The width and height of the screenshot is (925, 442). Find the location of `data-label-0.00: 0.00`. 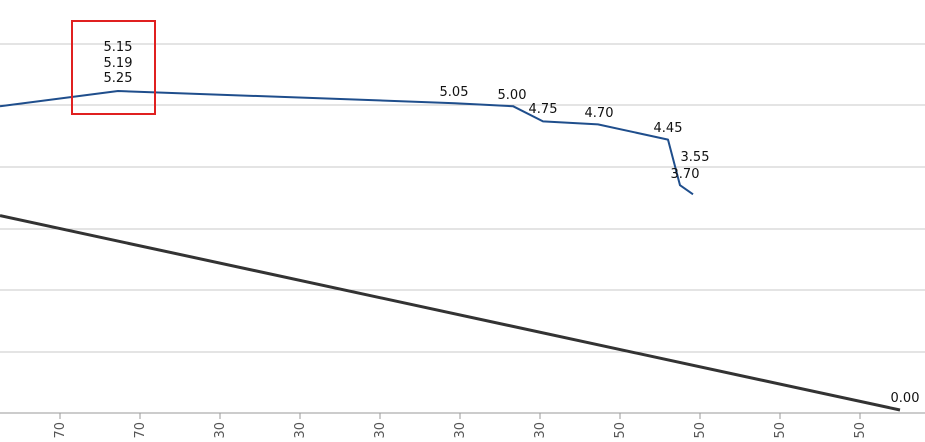

data-label-0.00: 0.00 is located at coordinates (905, 398).